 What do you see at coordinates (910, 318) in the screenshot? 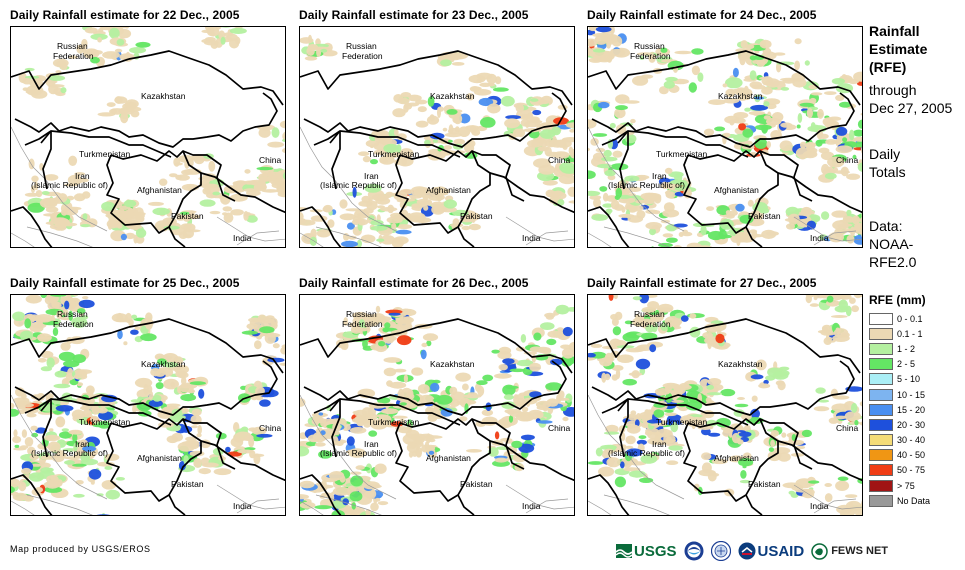
I see `legend-label: 0 - 0.1` at bounding box center [910, 318].